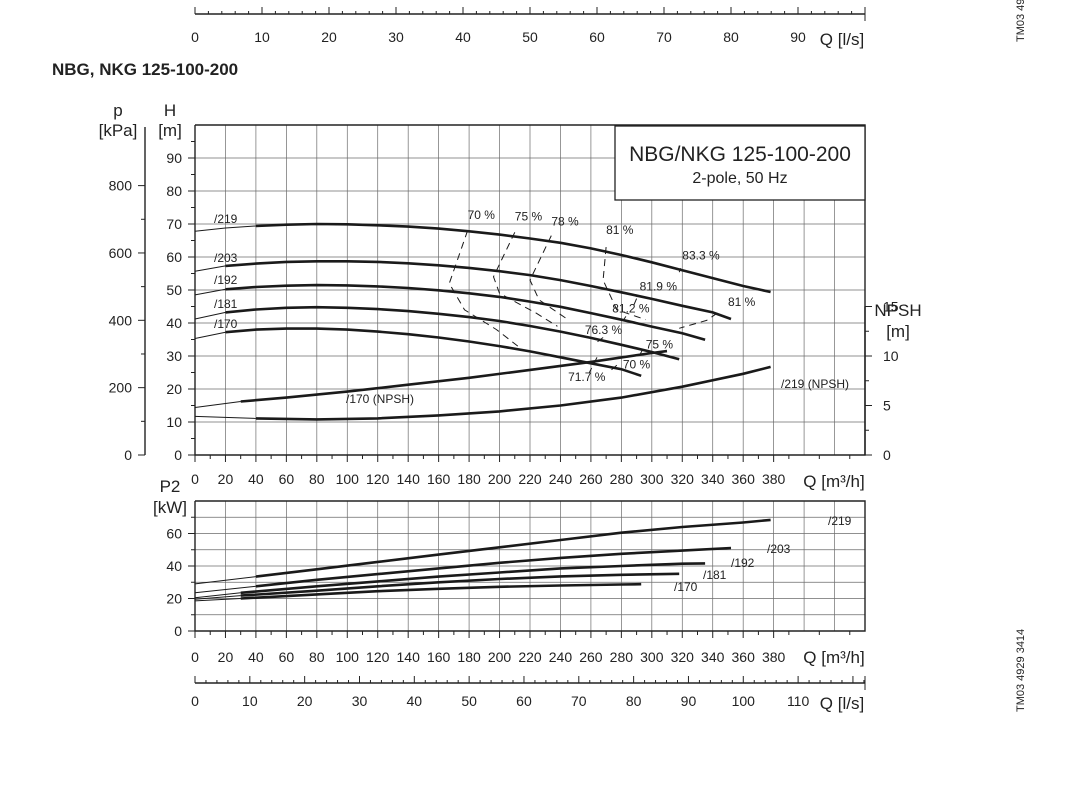  Describe the element at coordinates (524, 701) in the screenshot. I see `bottom-flow-scale-tick-label: 60` at that location.